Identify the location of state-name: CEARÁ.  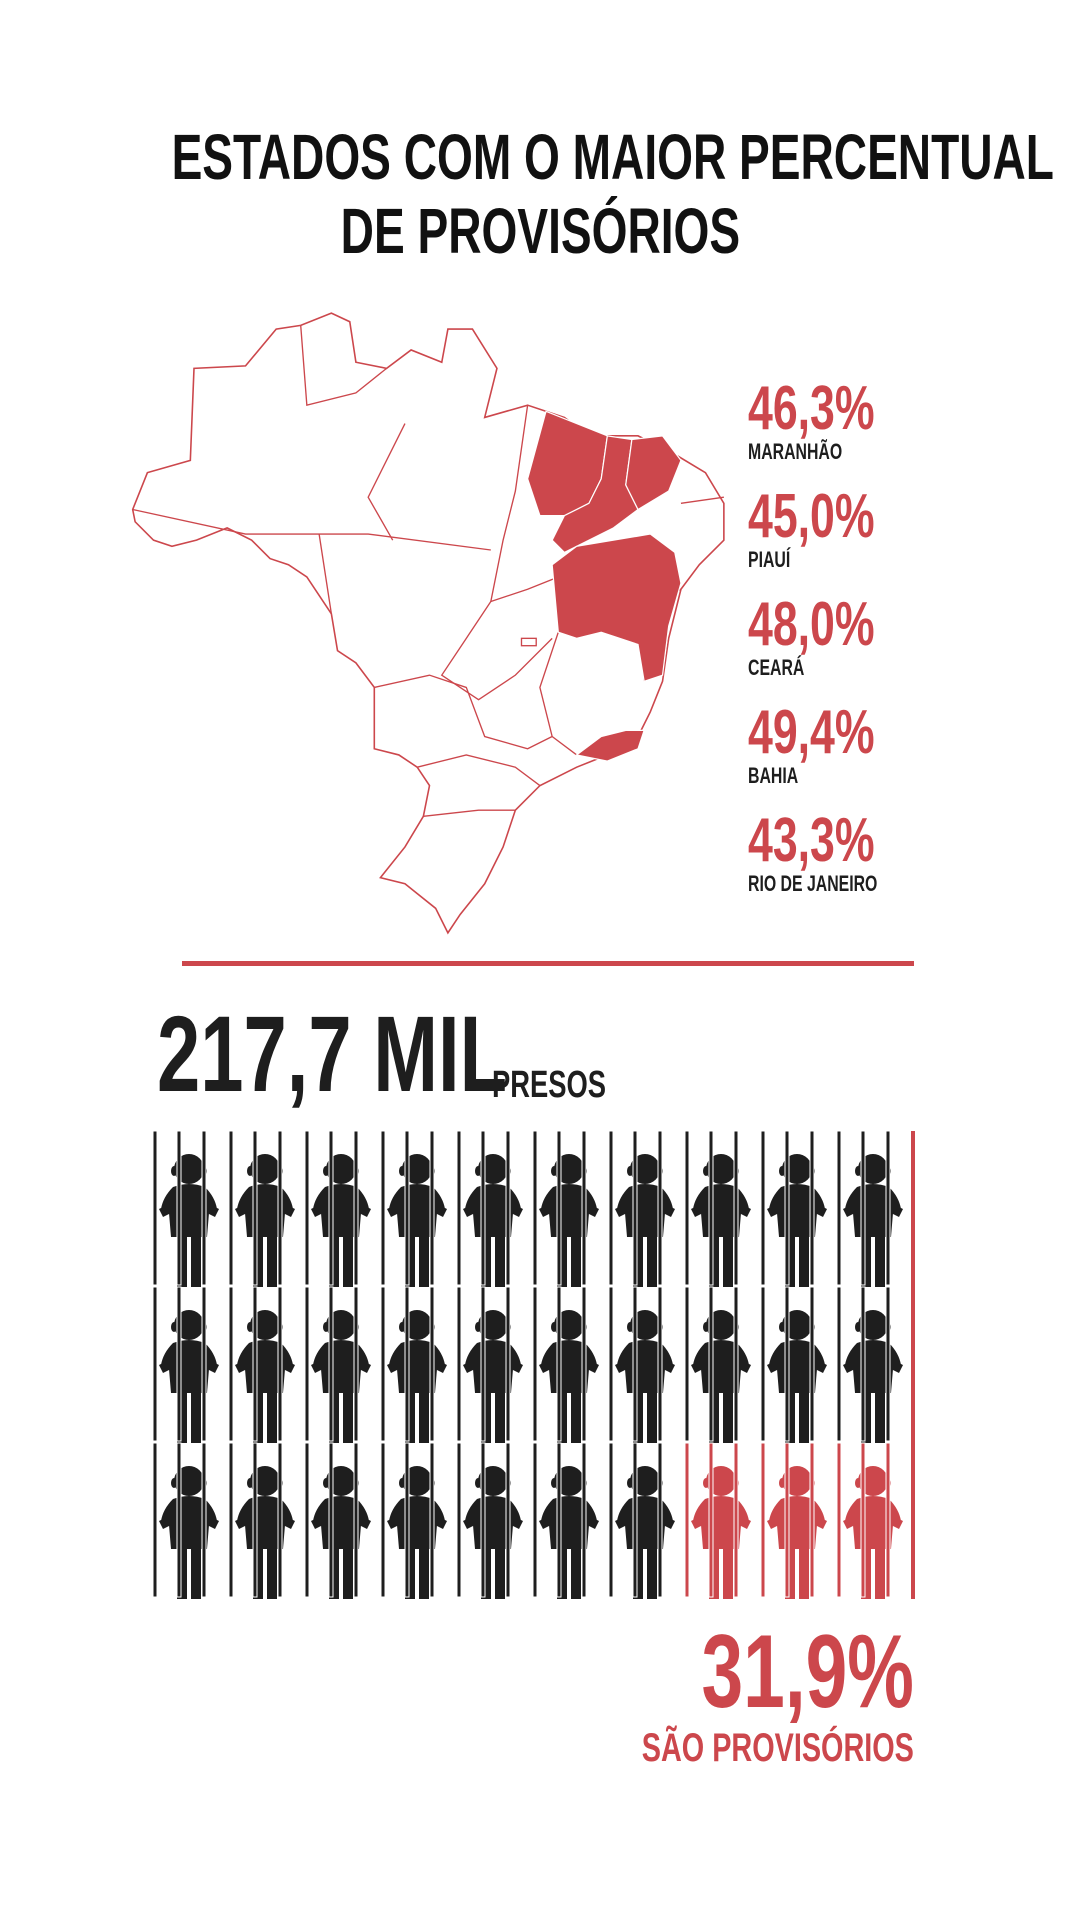
(776, 667).